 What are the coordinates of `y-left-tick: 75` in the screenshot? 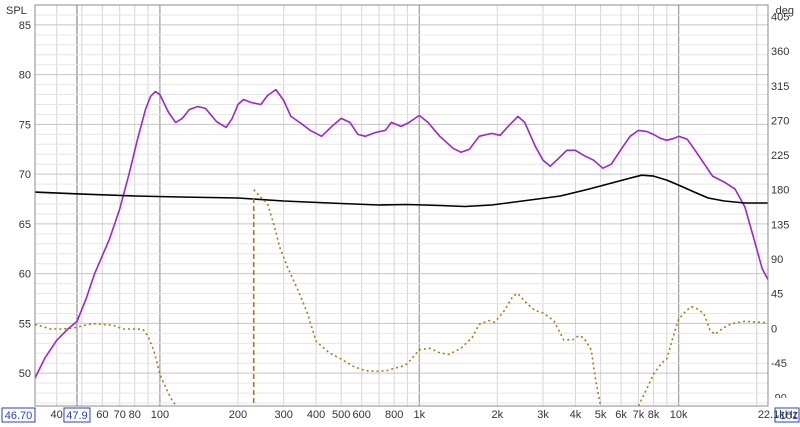 It's located at (25, 125).